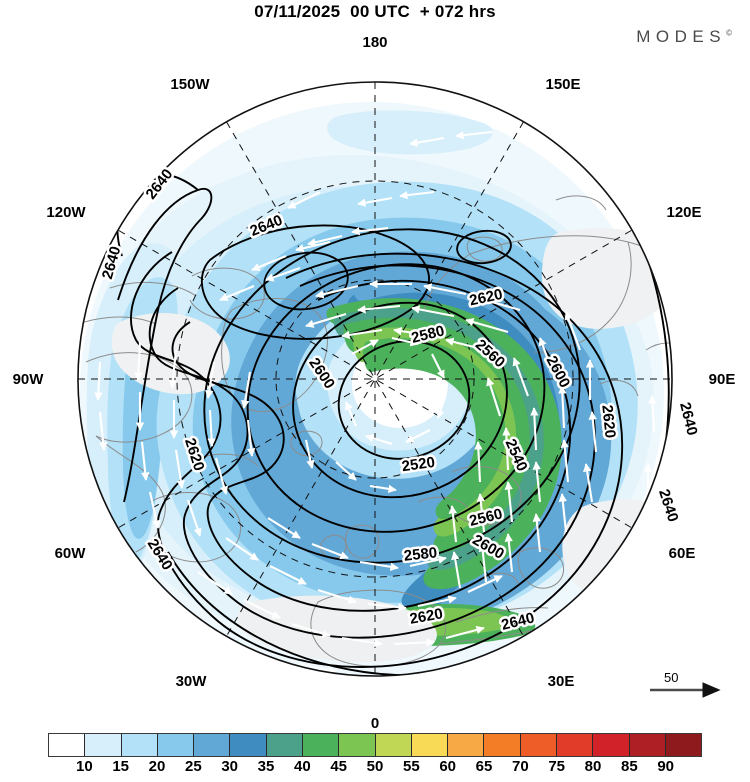  Describe the element at coordinates (561, 681) in the screenshot. I see `longitude-label-30e: 30E` at that location.